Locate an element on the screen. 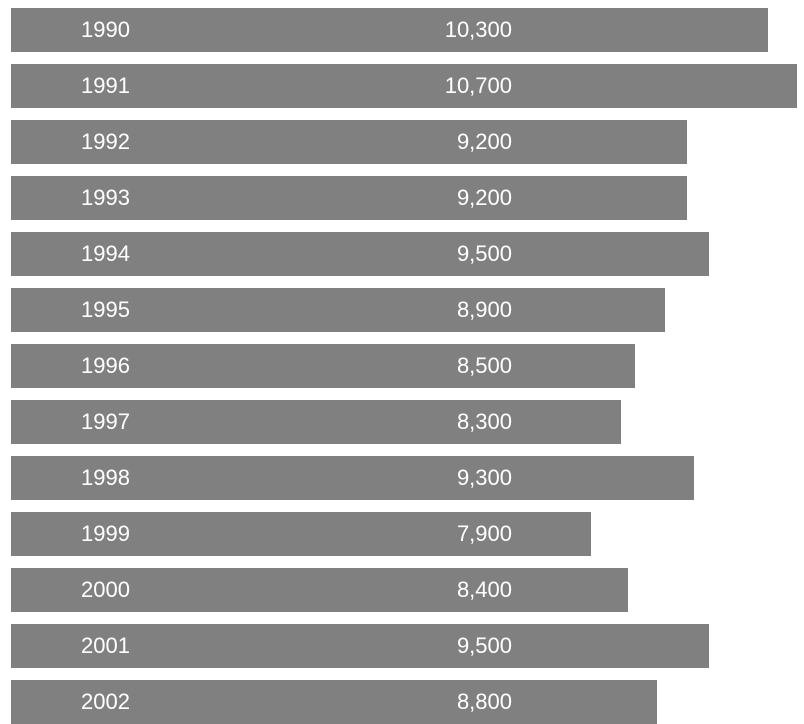 This screenshot has width=804, height=724. category-label: 1996 is located at coordinates (105, 365).